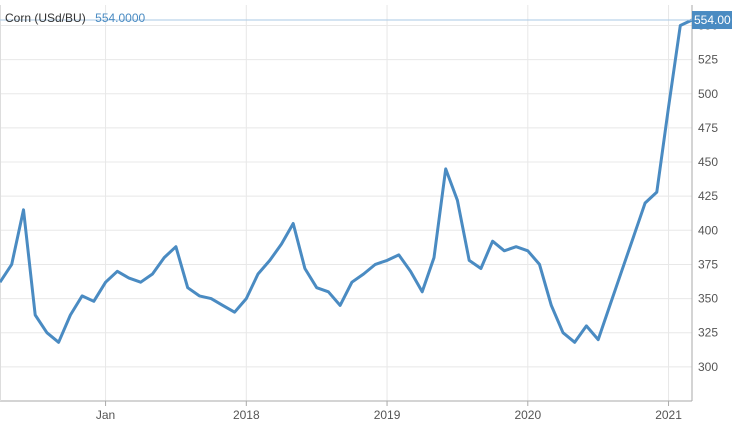 Image resolution: width=732 pixels, height=432 pixels. I want to click on x-tick-label: Jan, so click(105, 415).